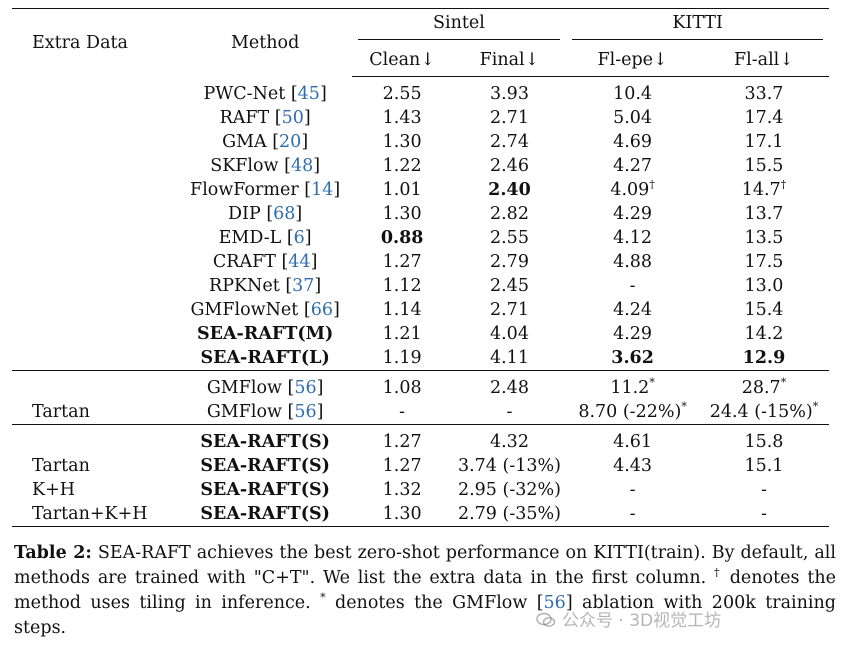  Describe the element at coordinates (402, 60) in the screenshot. I see `header-clean: Clean↓` at that location.